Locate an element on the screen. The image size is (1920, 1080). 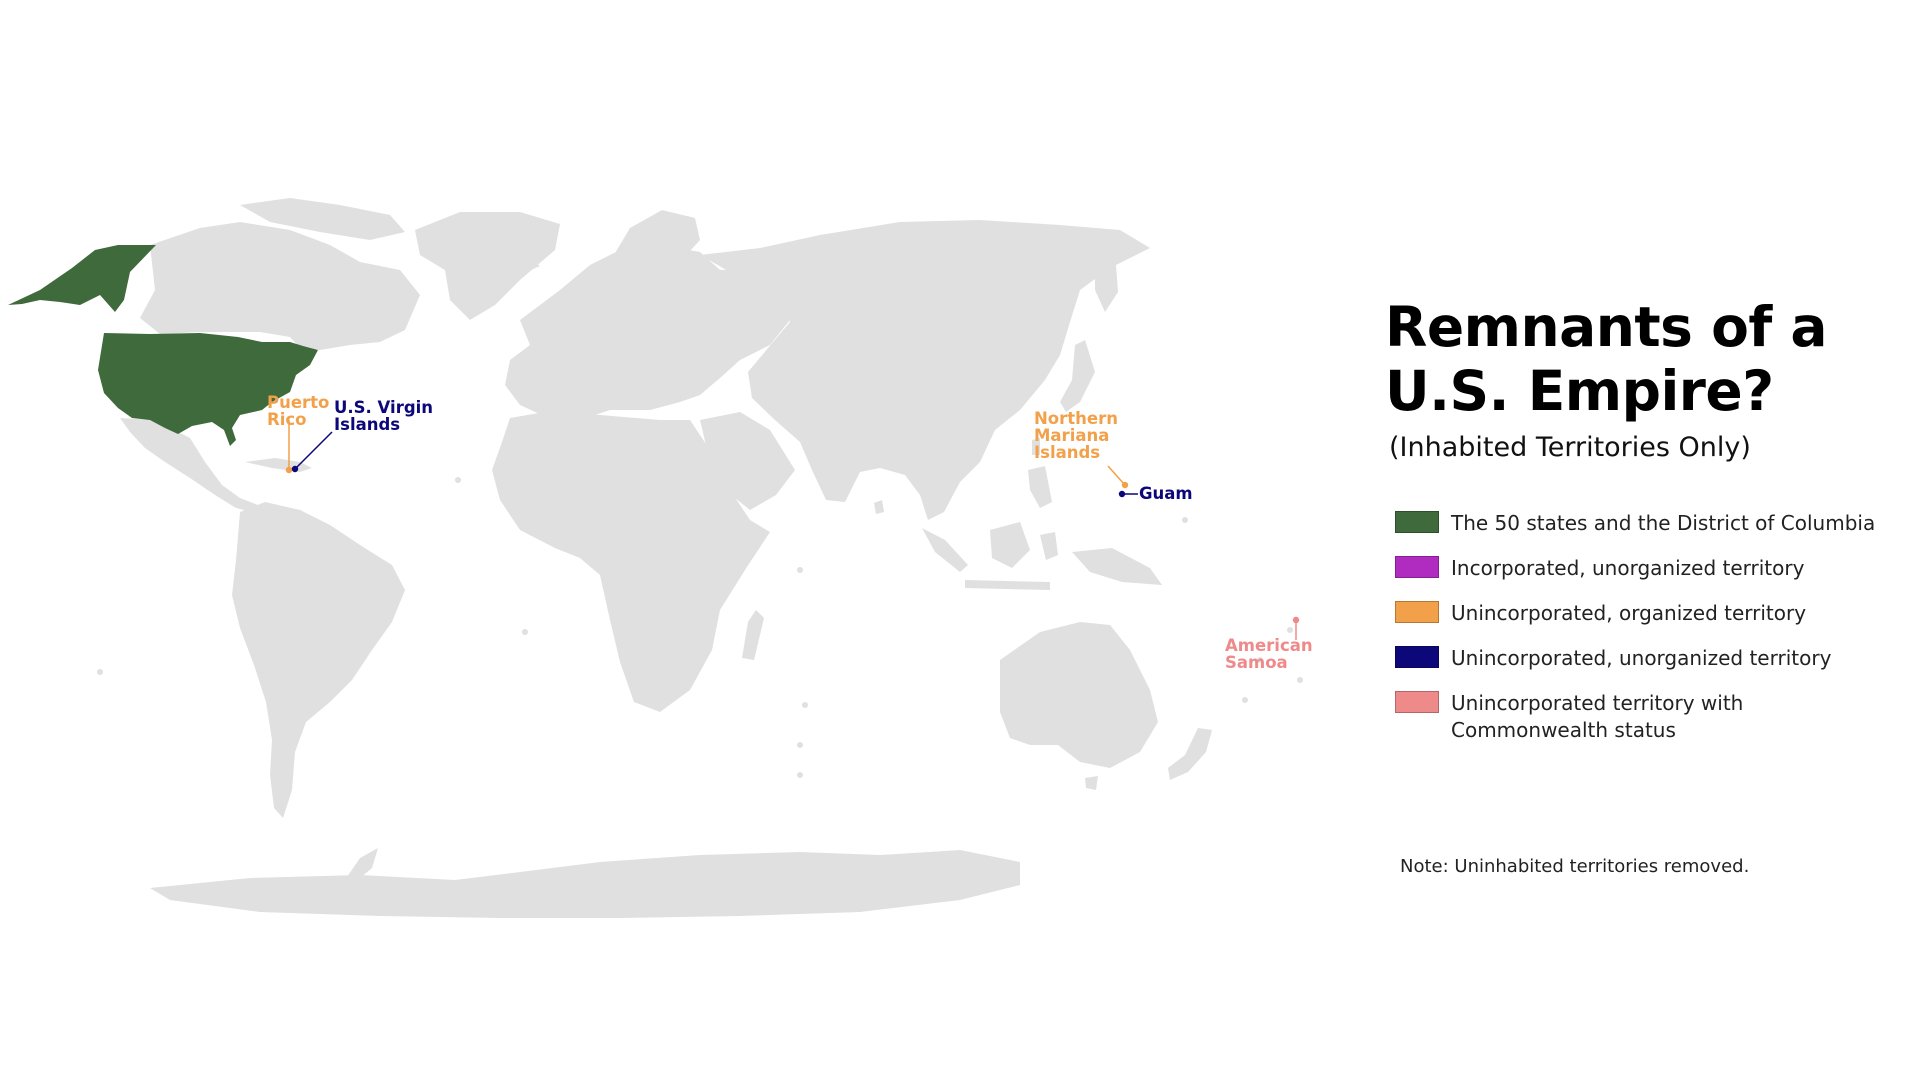
footnote: Note: Uninhabited territories removed. is located at coordinates (1575, 866).